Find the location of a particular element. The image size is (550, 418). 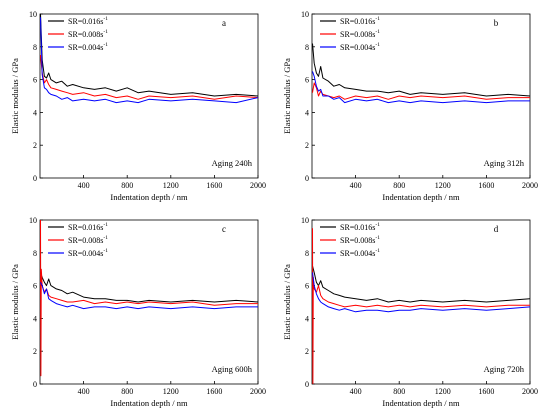

panel-letter: a is located at coordinates (224, 23).